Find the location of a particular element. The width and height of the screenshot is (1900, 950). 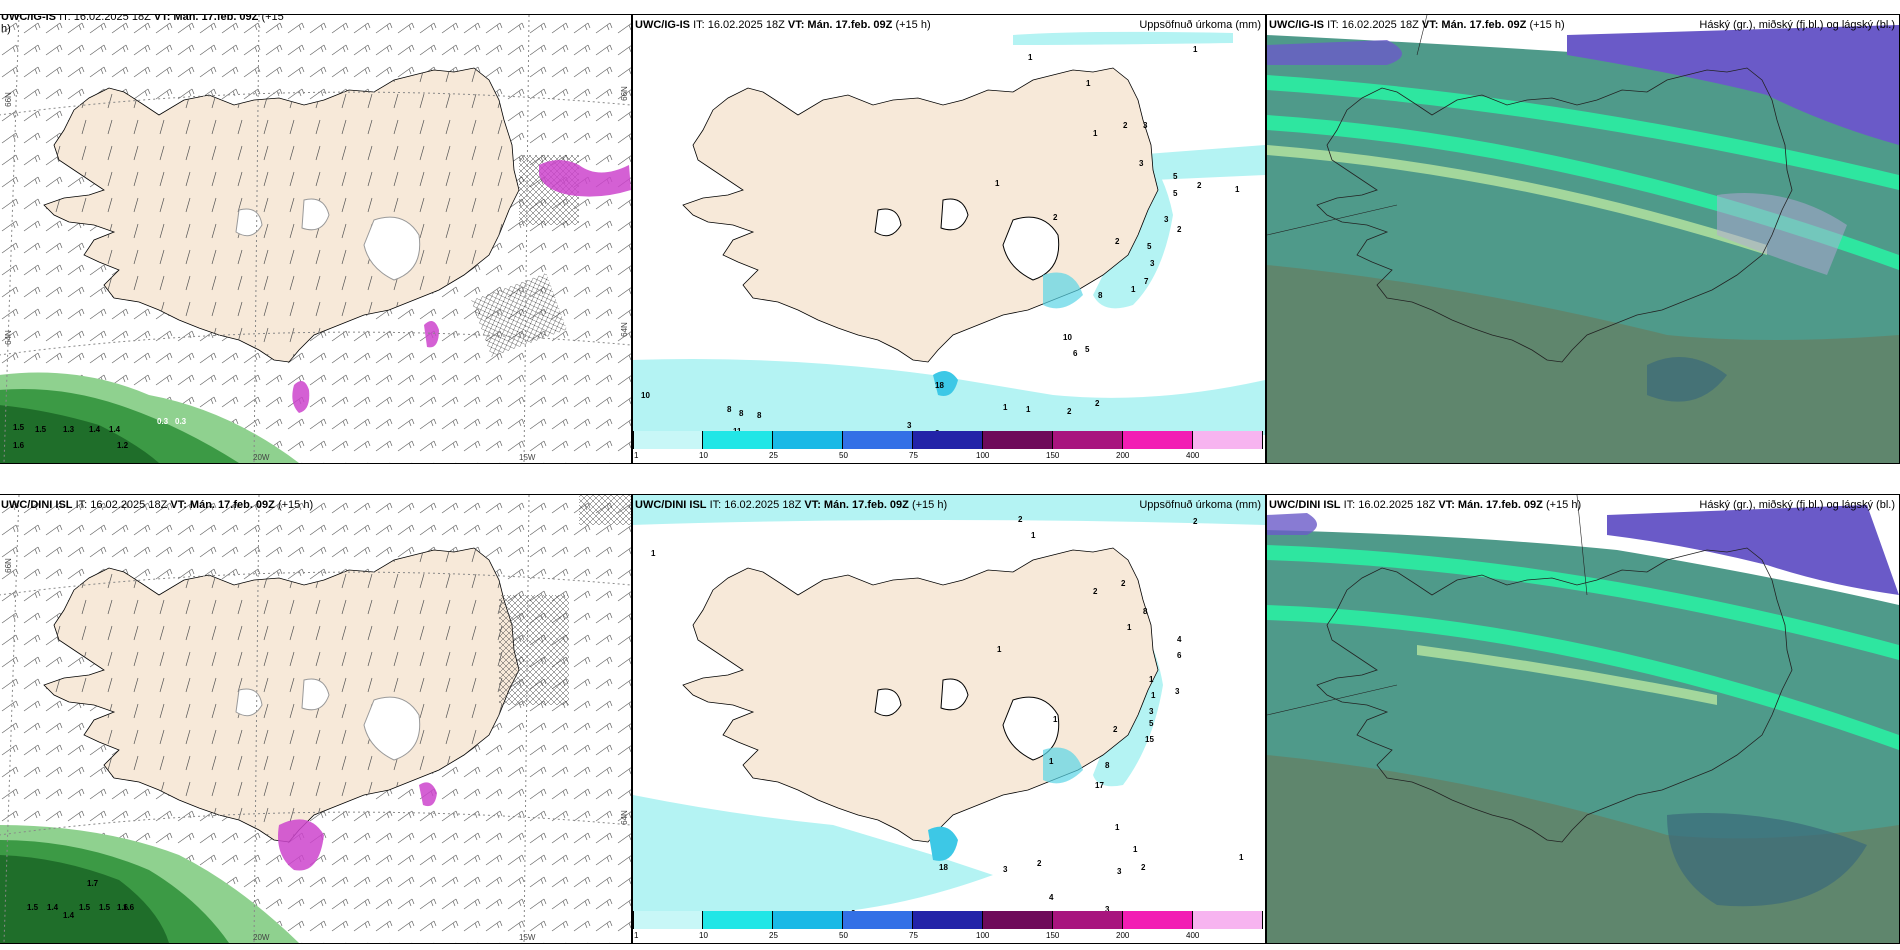

wind-value: 1.7 is located at coordinates (93, 883).